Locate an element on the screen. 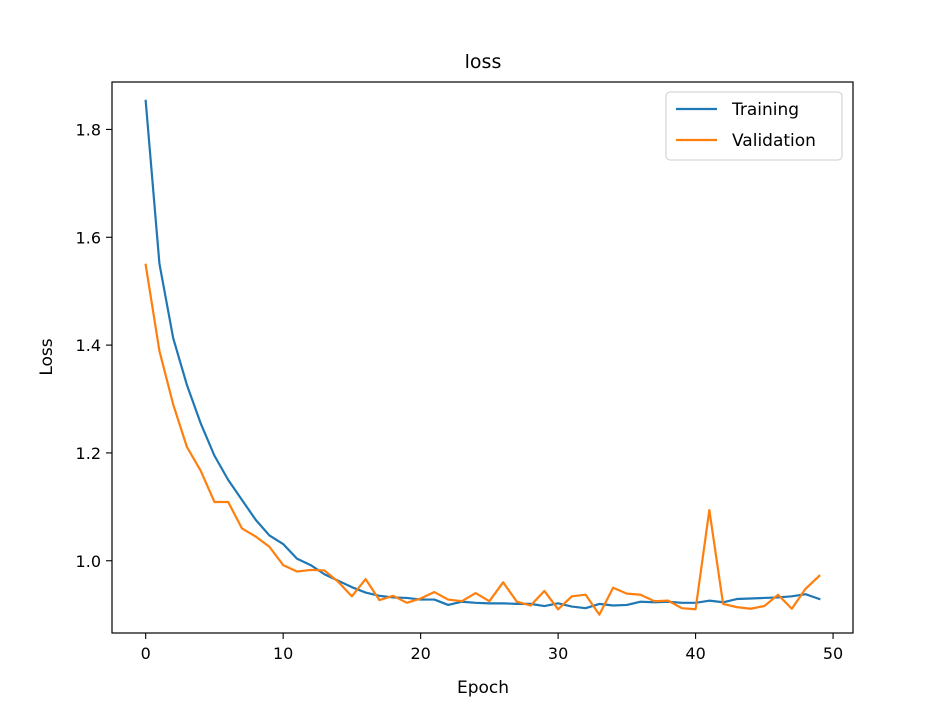 The height and width of the screenshot is (709, 940). x-axis-label: Epoch is located at coordinates (483, 688).